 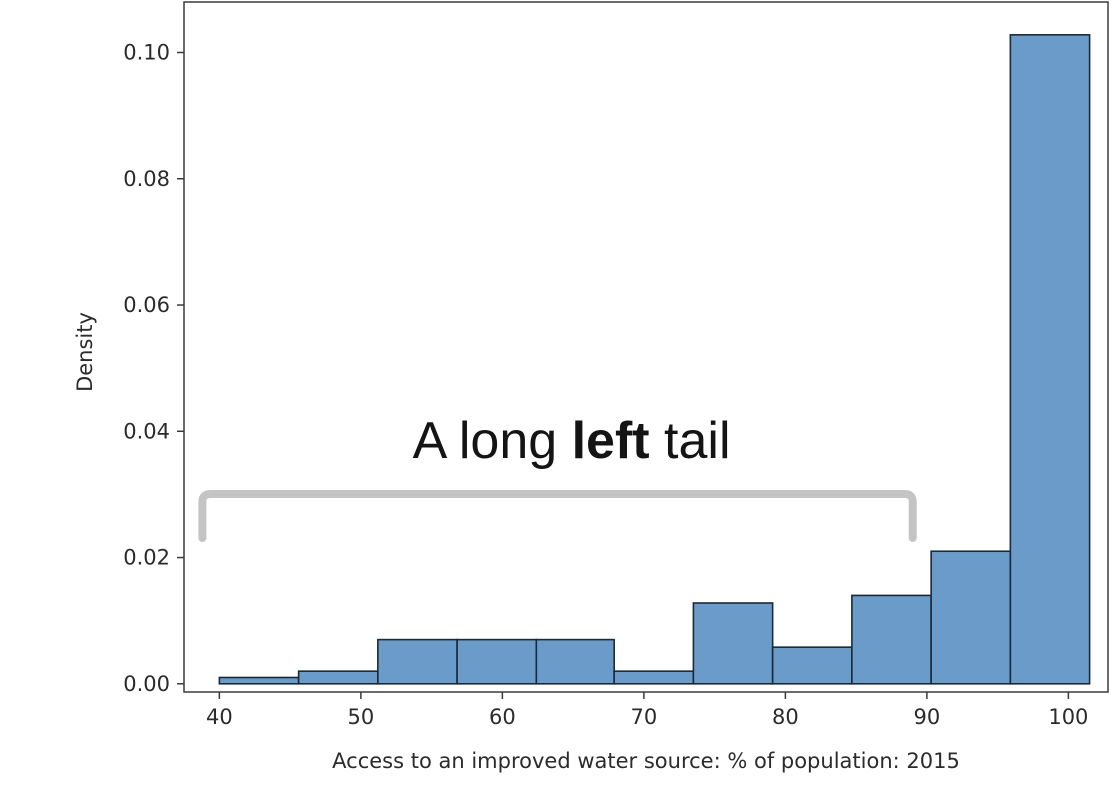 What do you see at coordinates (644, 717) in the screenshot?
I see `x-tick-label: 70` at bounding box center [644, 717].